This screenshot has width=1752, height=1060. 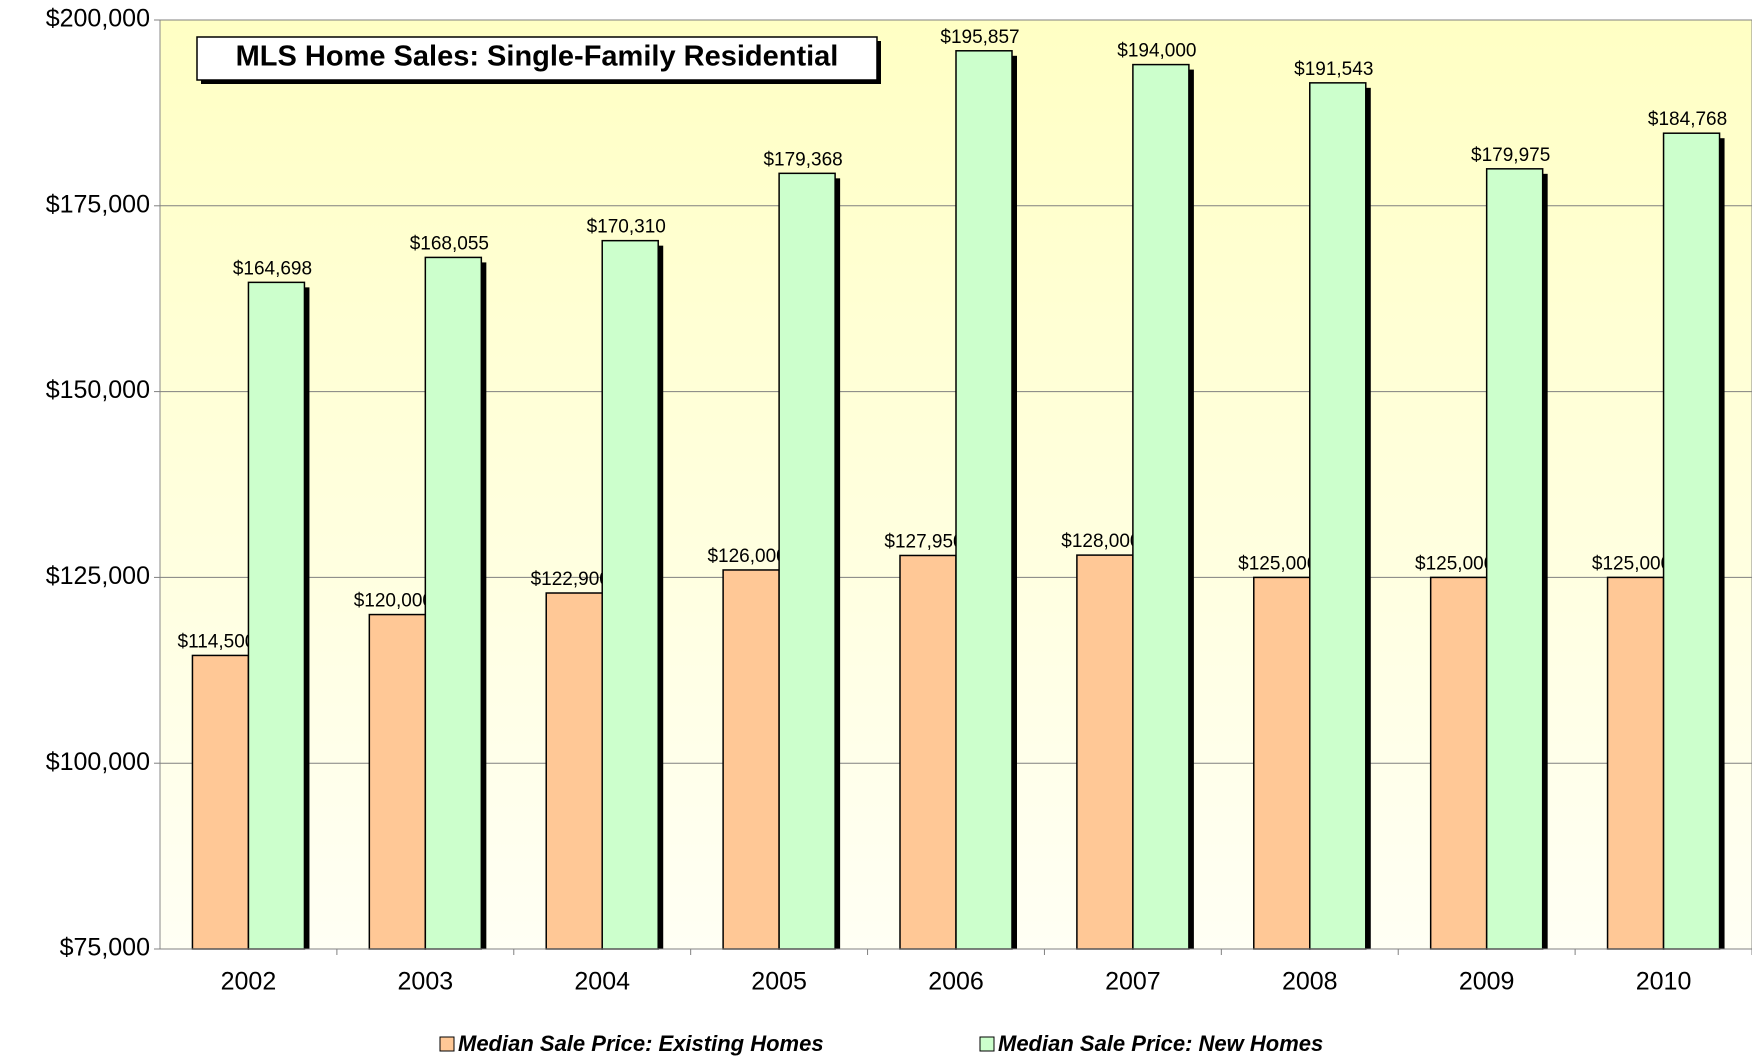 What do you see at coordinates (105, 948) in the screenshot?
I see `y-tick-label: $75,000` at bounding box center [105, 948].